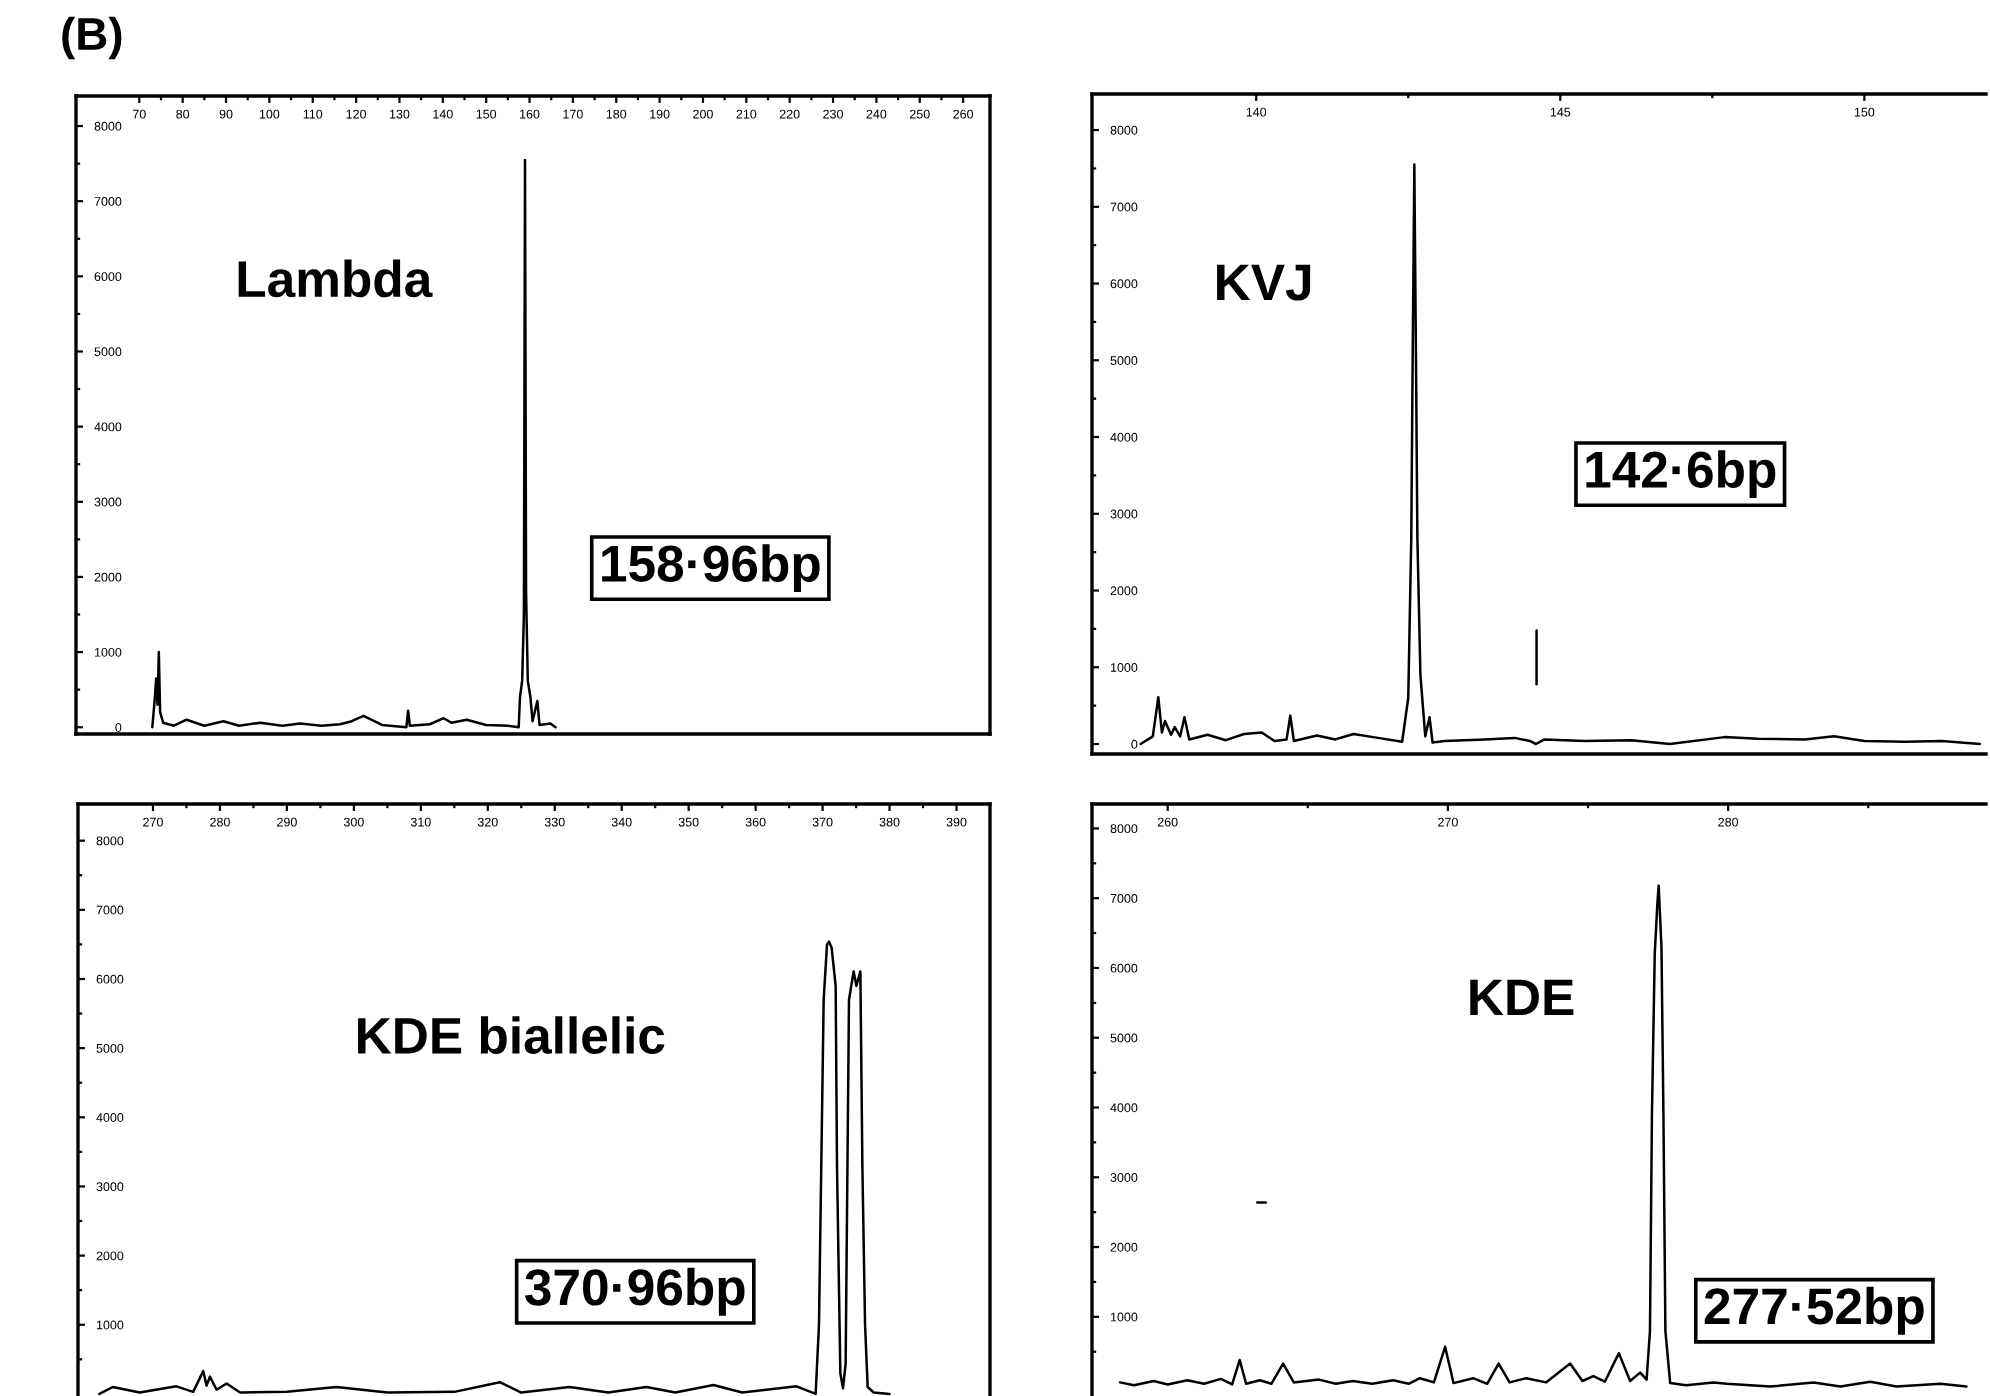 The image size is (1990, 1396). What do you see at coordinates (494, 1168) in the screenshot?
I see `line-series` at bounding box center [494, 1168].